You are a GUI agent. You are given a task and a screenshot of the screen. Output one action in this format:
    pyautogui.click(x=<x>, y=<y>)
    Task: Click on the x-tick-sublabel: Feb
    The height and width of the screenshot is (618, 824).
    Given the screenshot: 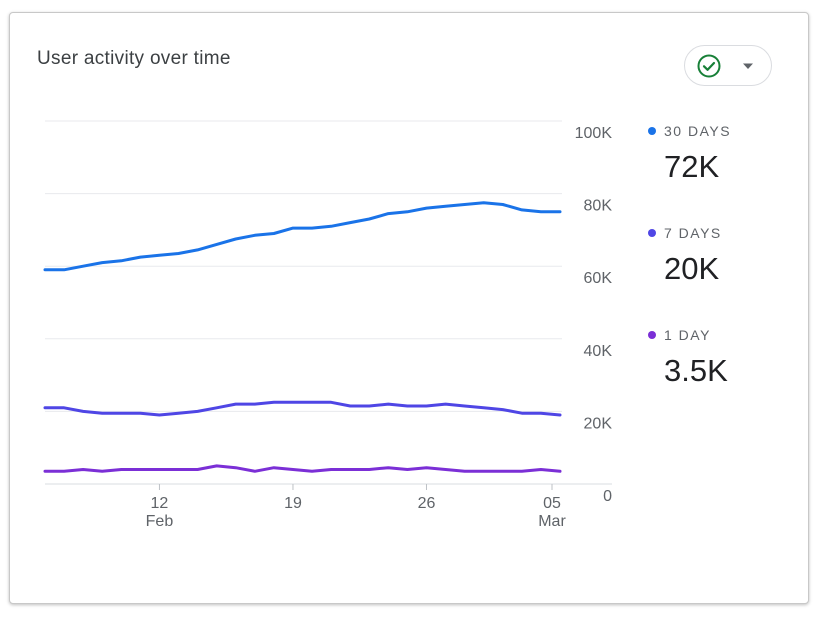 What is the action you would take?
    pyautogui.click(x=160, y=521)
    